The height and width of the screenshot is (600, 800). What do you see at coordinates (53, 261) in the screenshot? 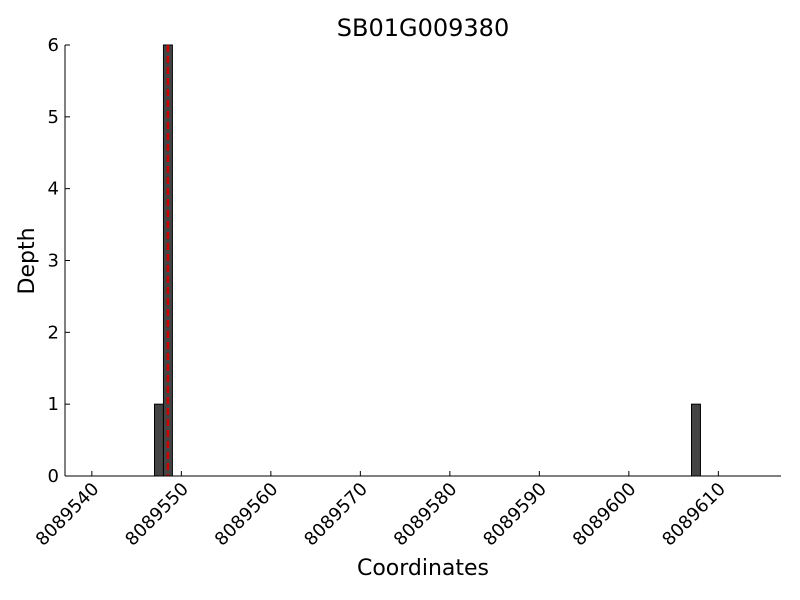
I see `y-tick-label: 3` at bounding box center [53, 261].